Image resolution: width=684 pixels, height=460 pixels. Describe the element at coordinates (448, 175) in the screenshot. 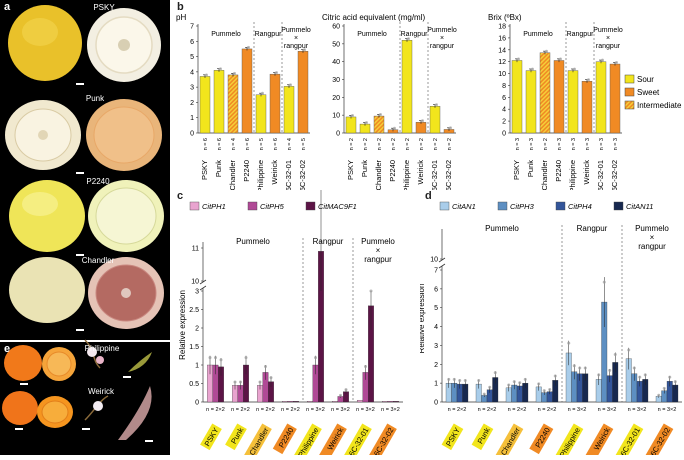

I see `accession-label: 6C-32-02` at that location.